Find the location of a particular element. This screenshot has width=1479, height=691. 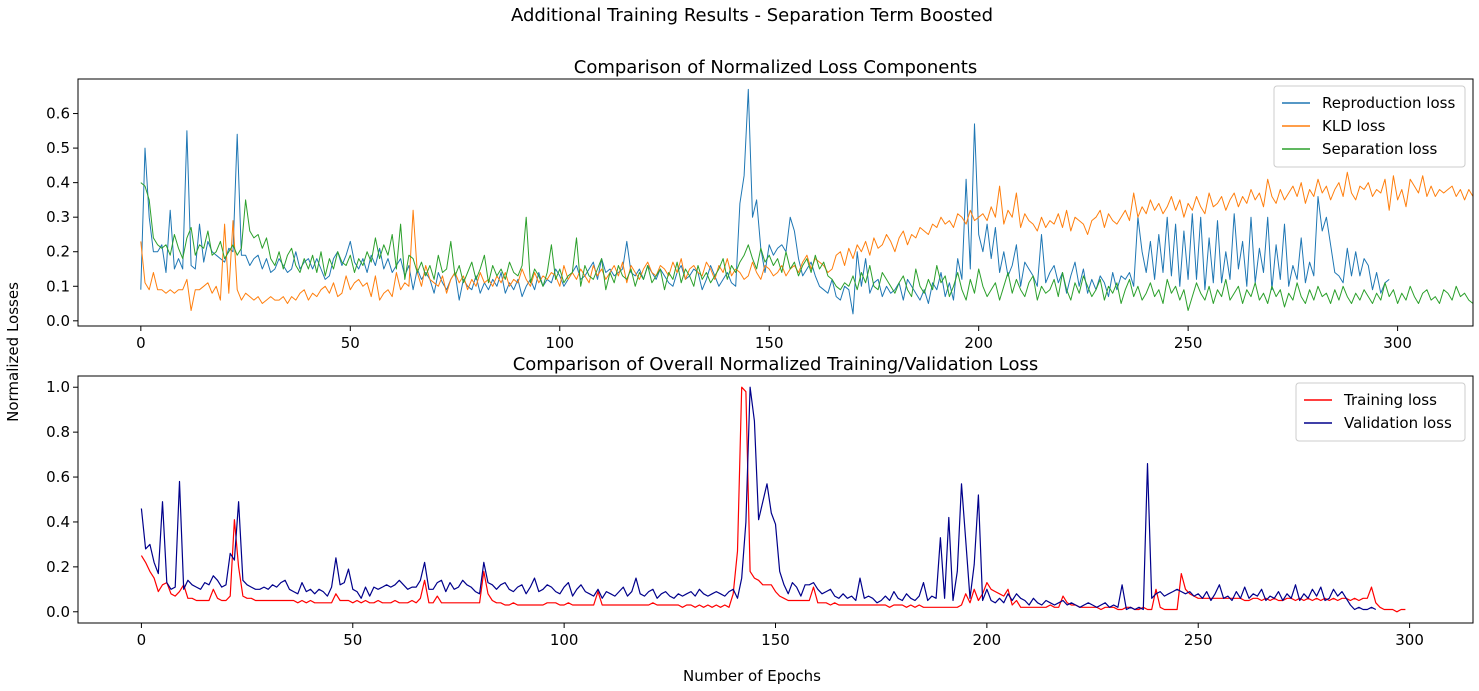

legend: Training loss Validation loss is located at coordinates (1380, 412).